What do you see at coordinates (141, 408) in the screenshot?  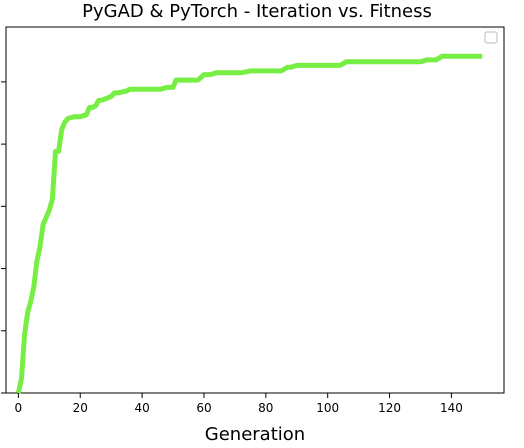 I see `x-tick-label: 40` at bounding box center [141, 408].